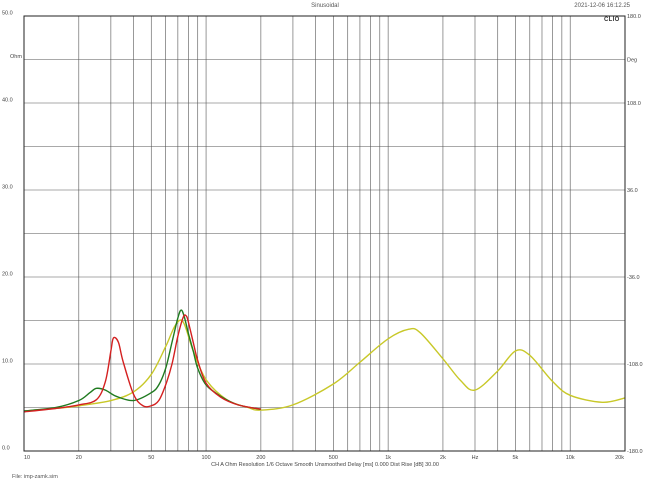  I want to click on x-tick-label: 10k, so click(570, 458).